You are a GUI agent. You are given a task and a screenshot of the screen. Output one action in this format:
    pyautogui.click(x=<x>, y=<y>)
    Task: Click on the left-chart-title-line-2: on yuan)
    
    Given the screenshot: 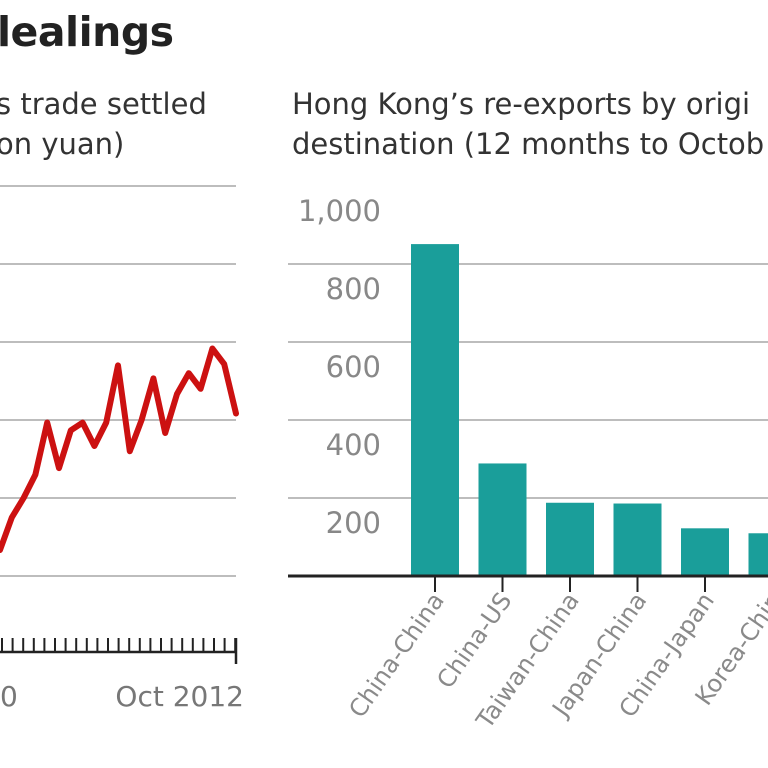 What is the action you would take?
    pyautogui.click(x=62, y=144)
    